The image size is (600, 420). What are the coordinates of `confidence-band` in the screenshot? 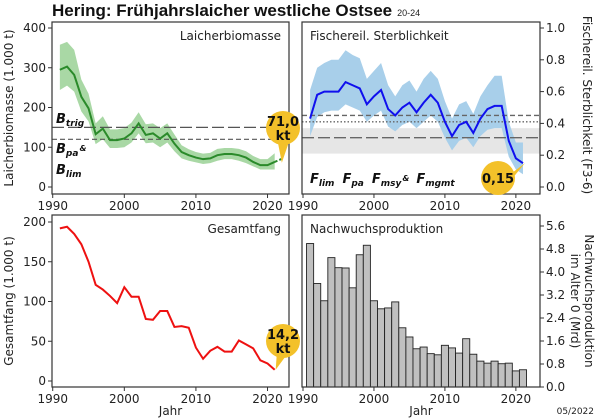 It's located at (167, 105).